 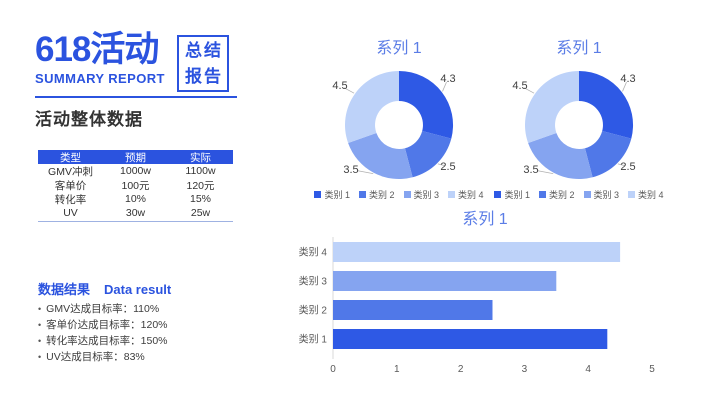 I want to click on donut-1-legend: 类别 1 类别 2 类别 3 类别 4, so click(x=399, y=194).